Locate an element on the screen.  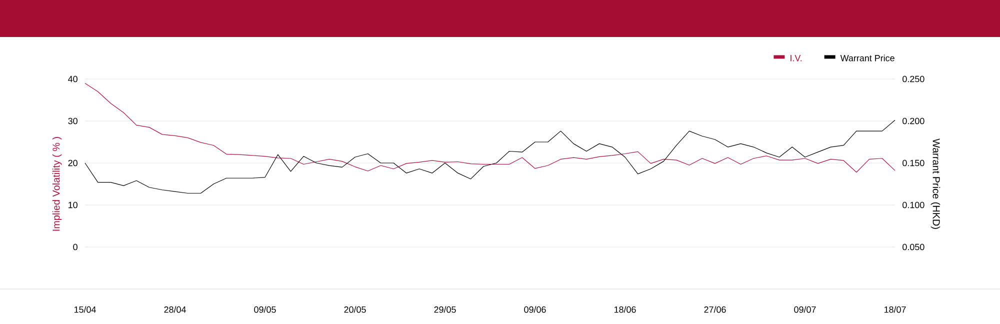
y-tick-label: 40 is located at coordinates (73, 79).